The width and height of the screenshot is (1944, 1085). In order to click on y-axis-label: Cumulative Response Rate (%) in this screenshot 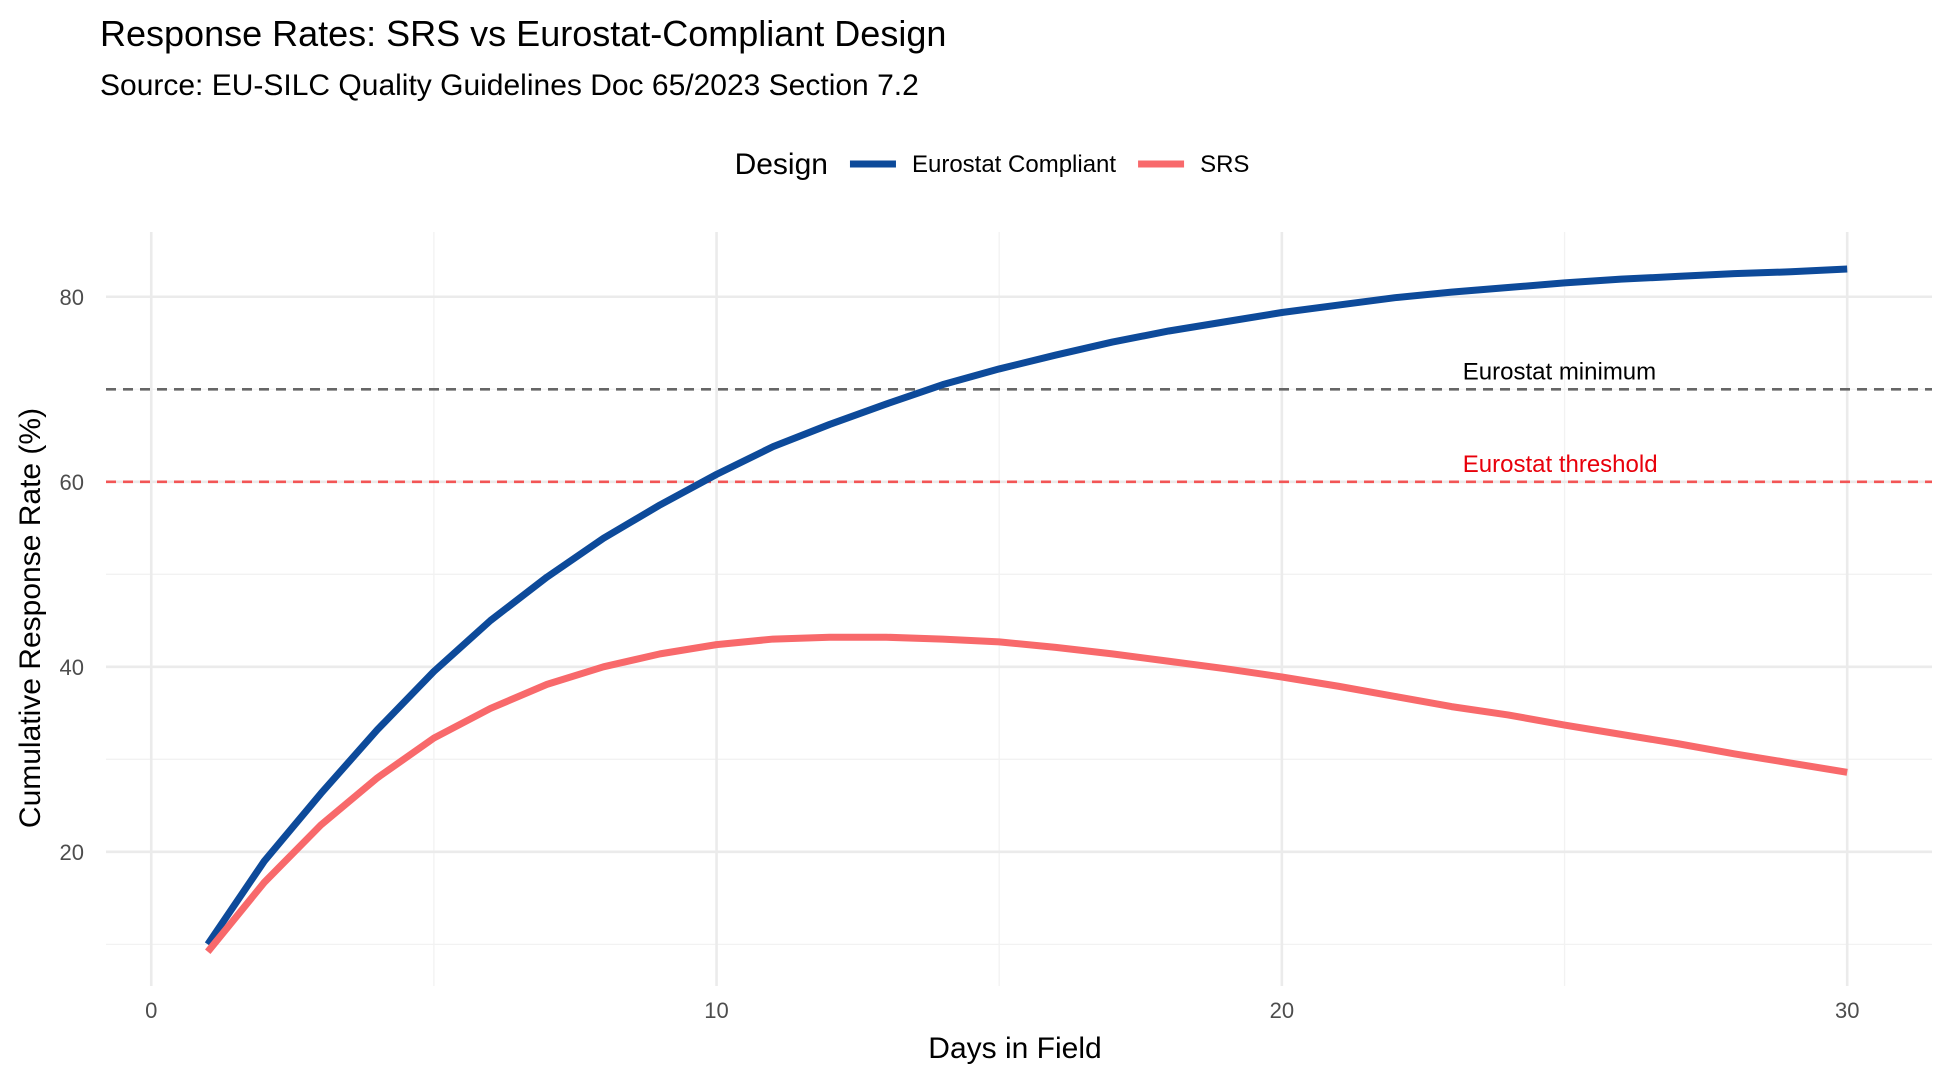, I will do `click(30, 618)`.